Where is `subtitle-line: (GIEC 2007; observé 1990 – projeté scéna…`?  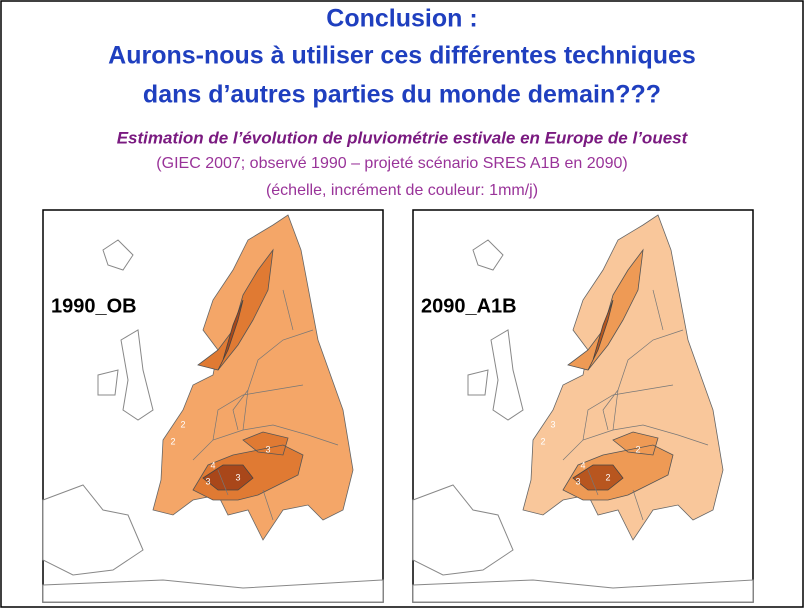 subtitle-line: (GIEC 2007; observé 1990 – projeté scéna… is located at coordinates (391, 163).